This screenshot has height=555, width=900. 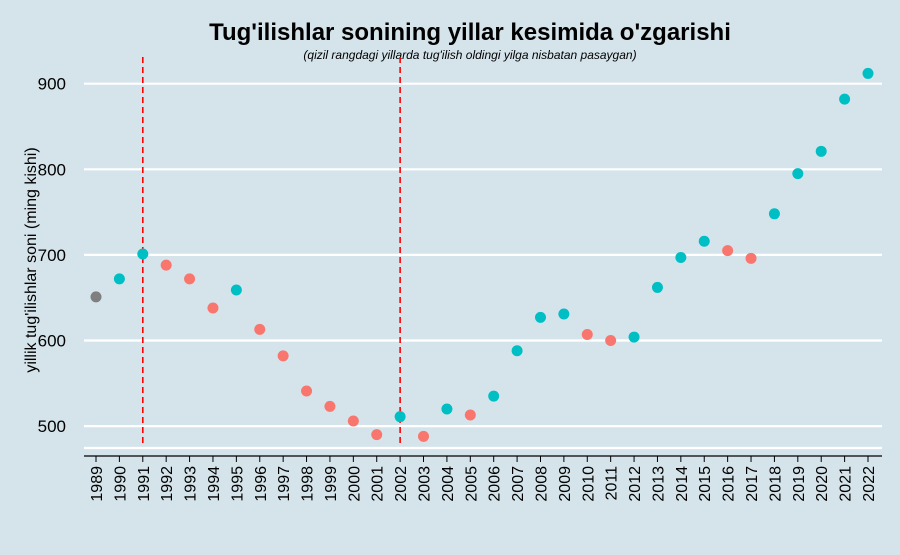 What do you see at coordinates (565, 484) in the screenshot?
I see `x-tick-label: 2009` at bounding box center [565, 484].